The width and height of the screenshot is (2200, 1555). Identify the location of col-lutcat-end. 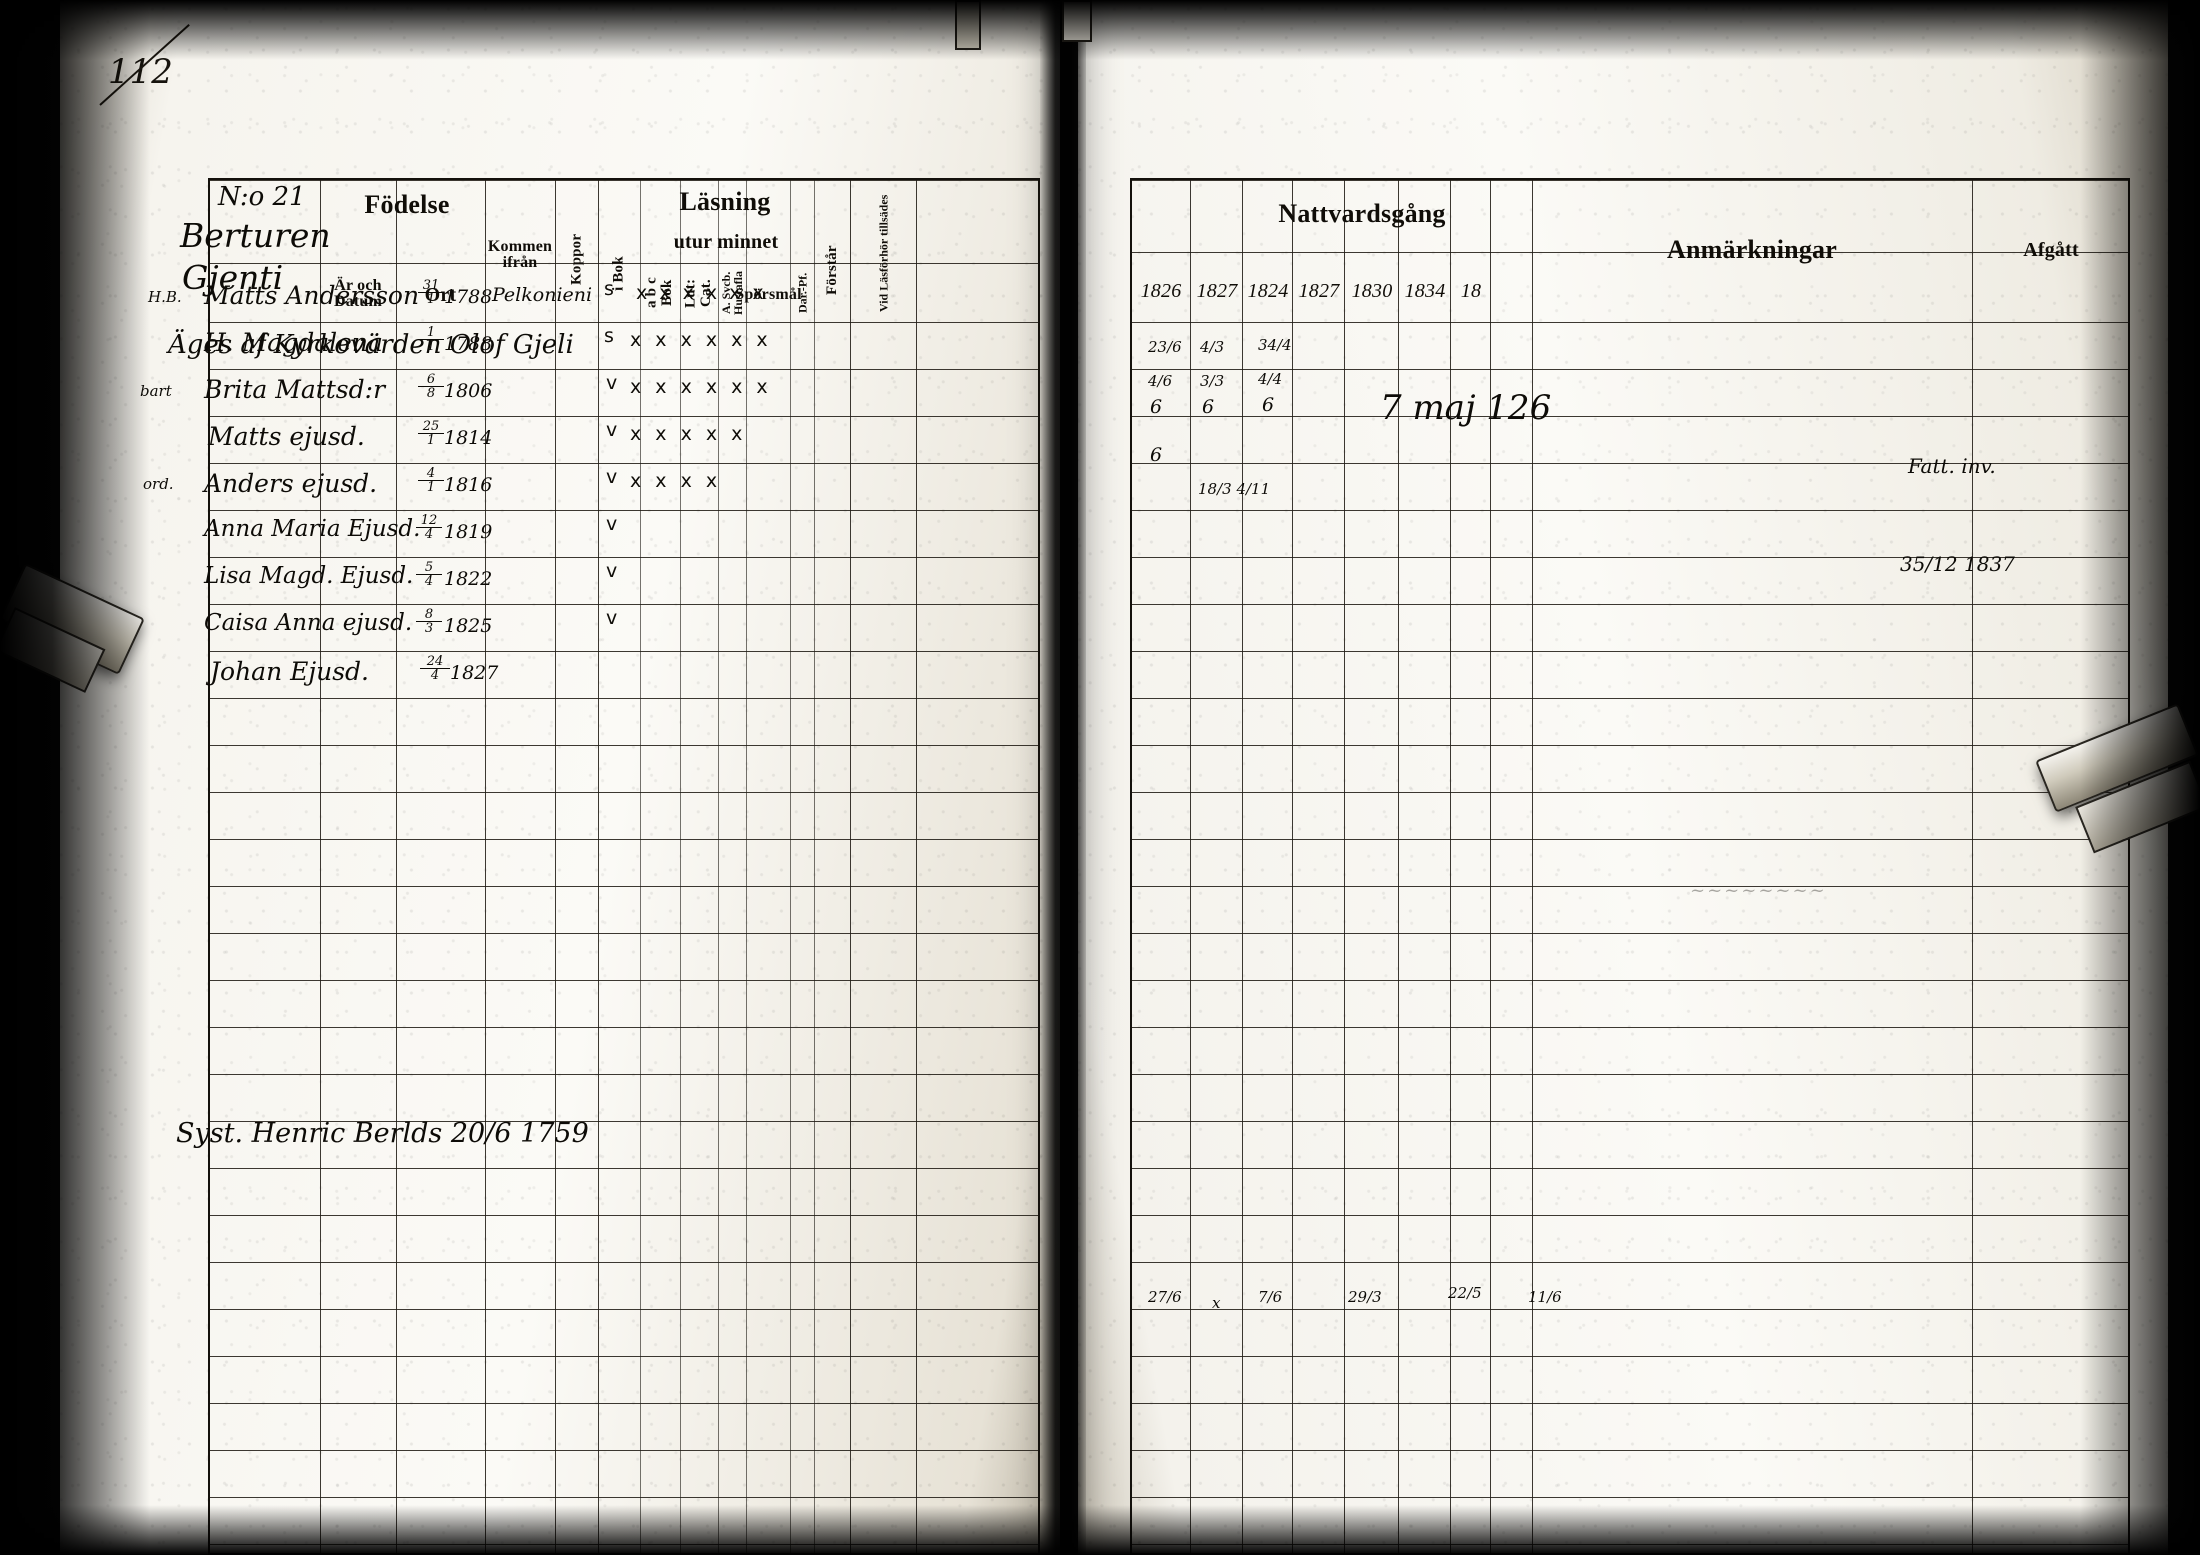
(718, 866).